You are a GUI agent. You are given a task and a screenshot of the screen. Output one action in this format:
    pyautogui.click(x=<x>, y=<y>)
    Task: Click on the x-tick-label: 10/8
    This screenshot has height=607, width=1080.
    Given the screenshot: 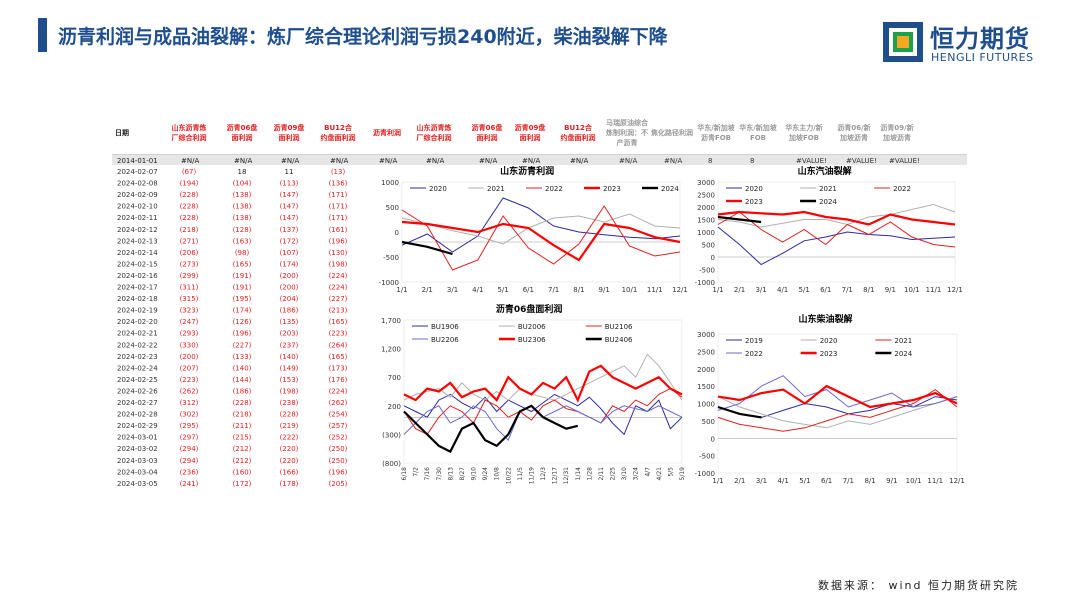 What is the action you would take?
    pyautogui.click(x=497, y=474)
    